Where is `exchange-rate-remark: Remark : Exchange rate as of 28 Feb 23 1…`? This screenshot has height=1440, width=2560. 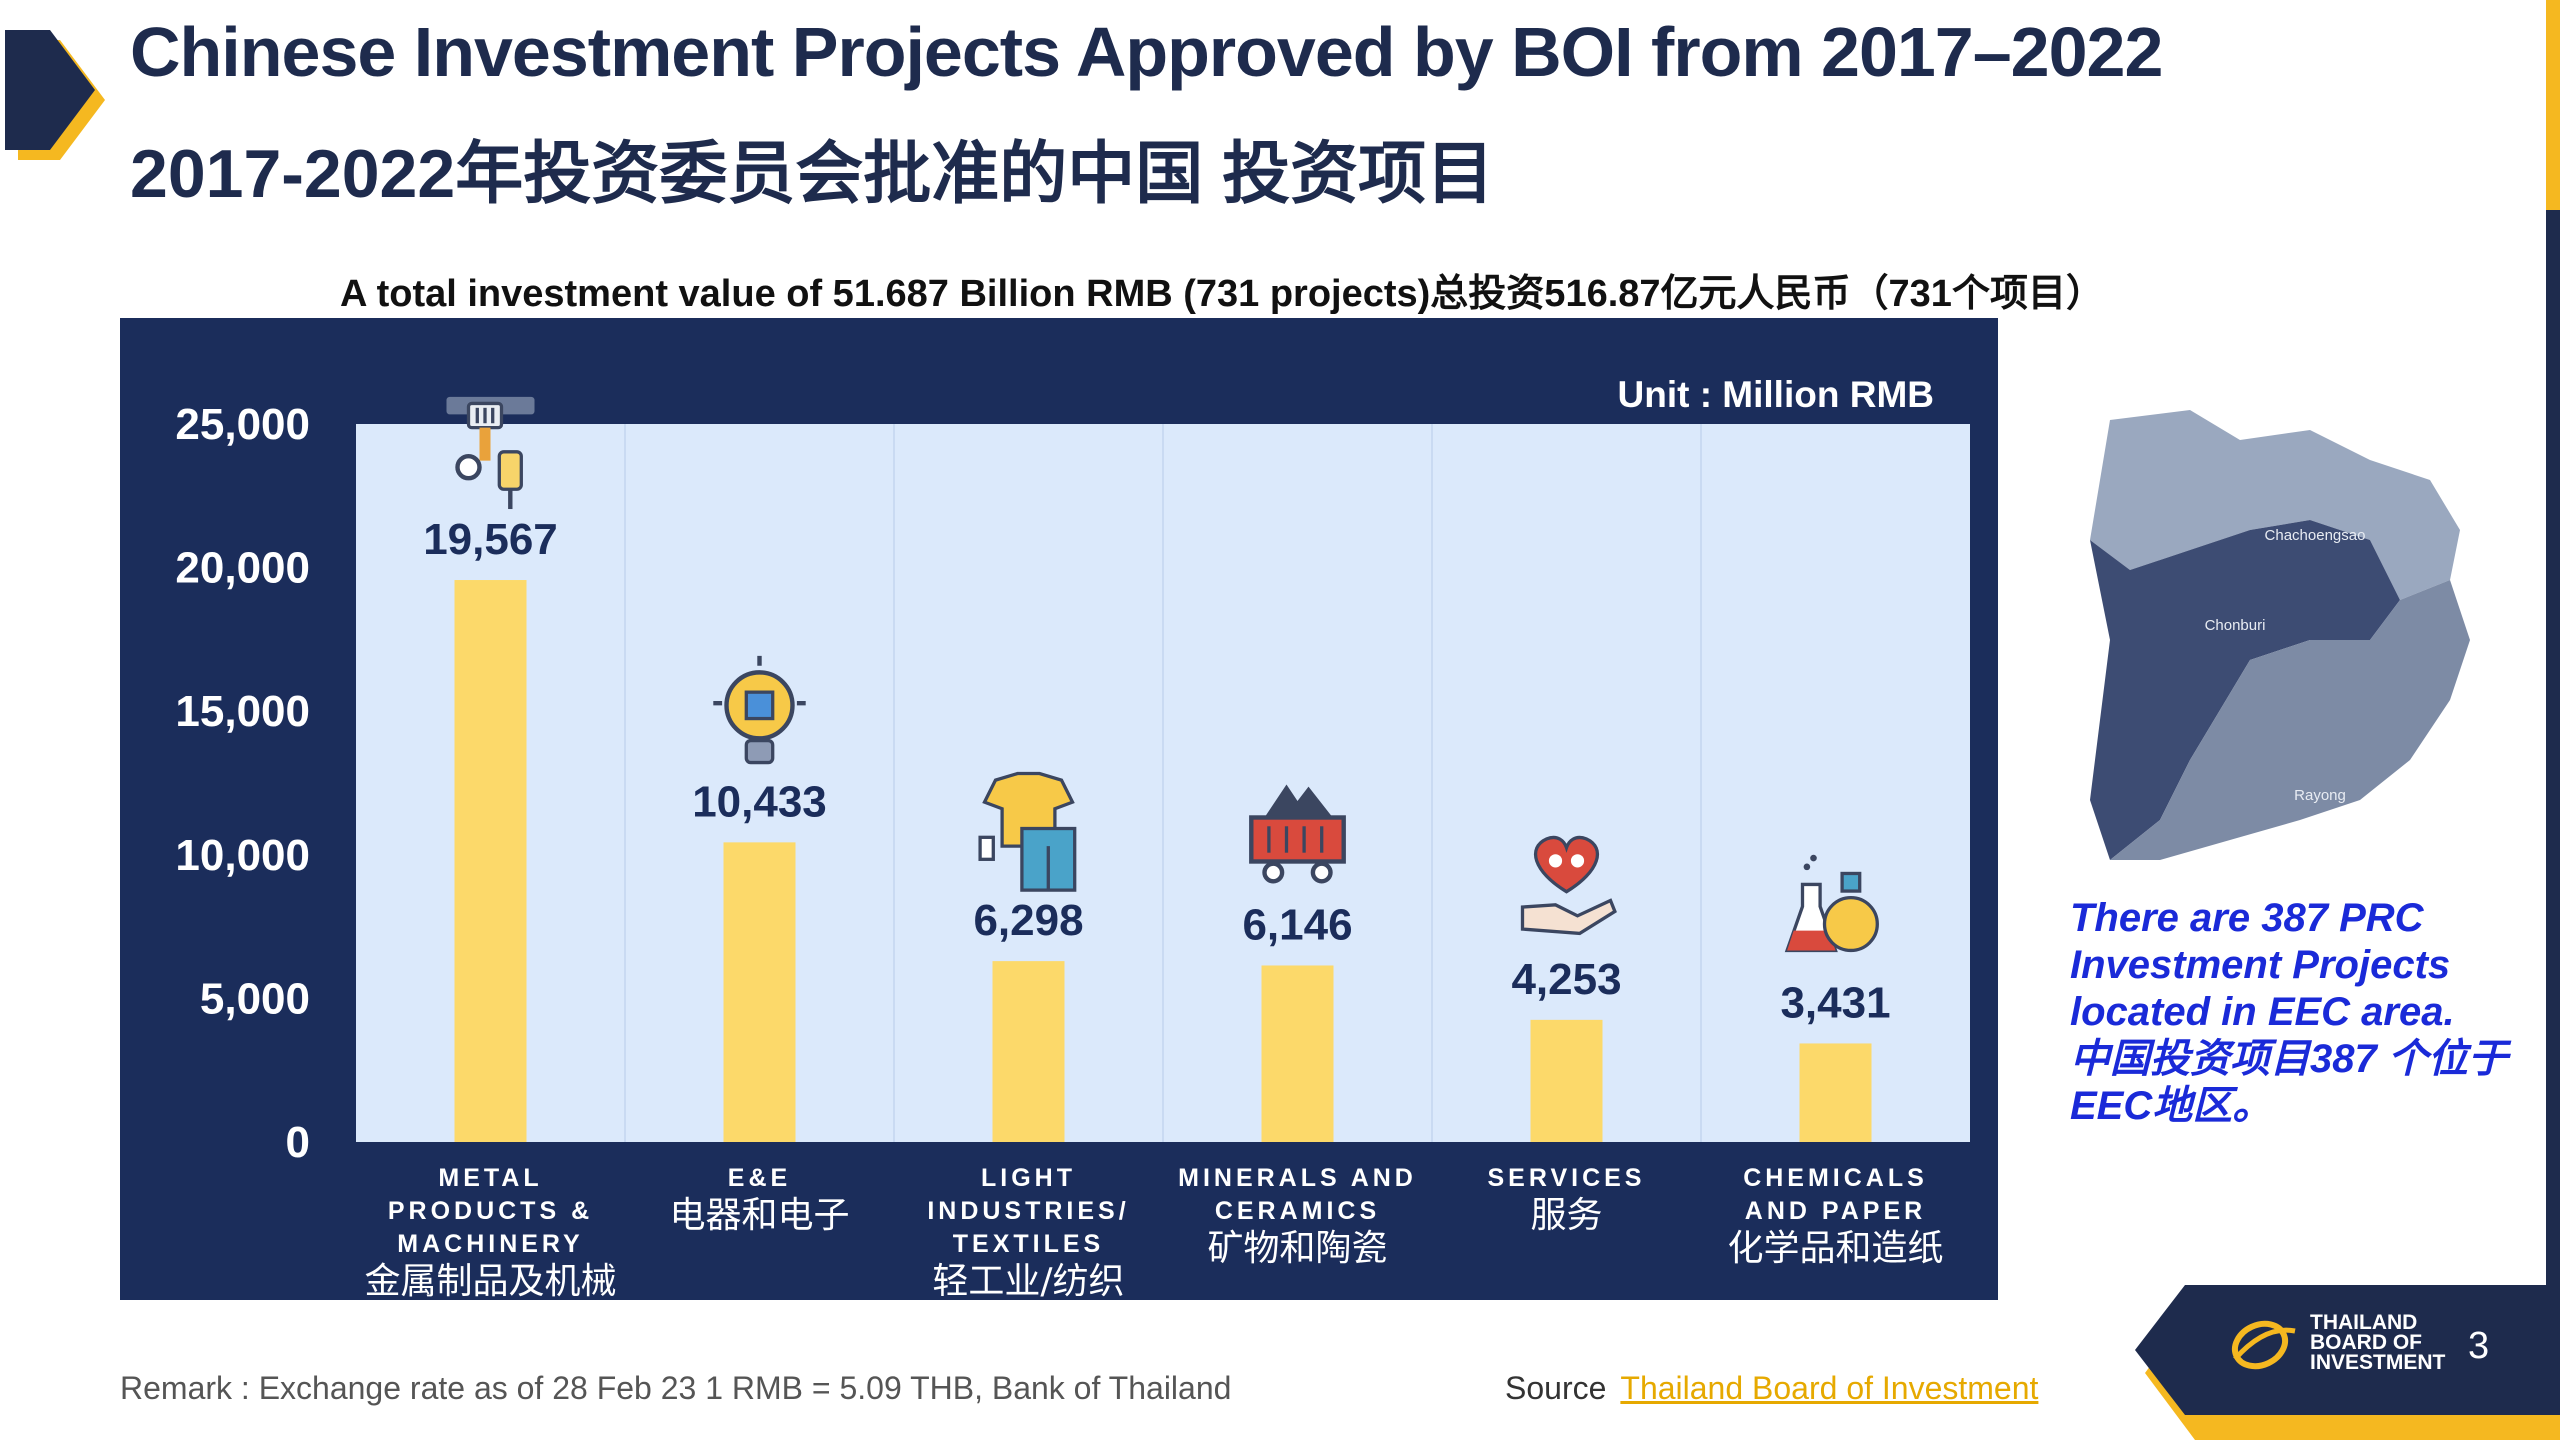
exchange-rate-remark: Remark : Exchange rate as of 28 Feb 23 1… is located at coordinates (676, 1388).